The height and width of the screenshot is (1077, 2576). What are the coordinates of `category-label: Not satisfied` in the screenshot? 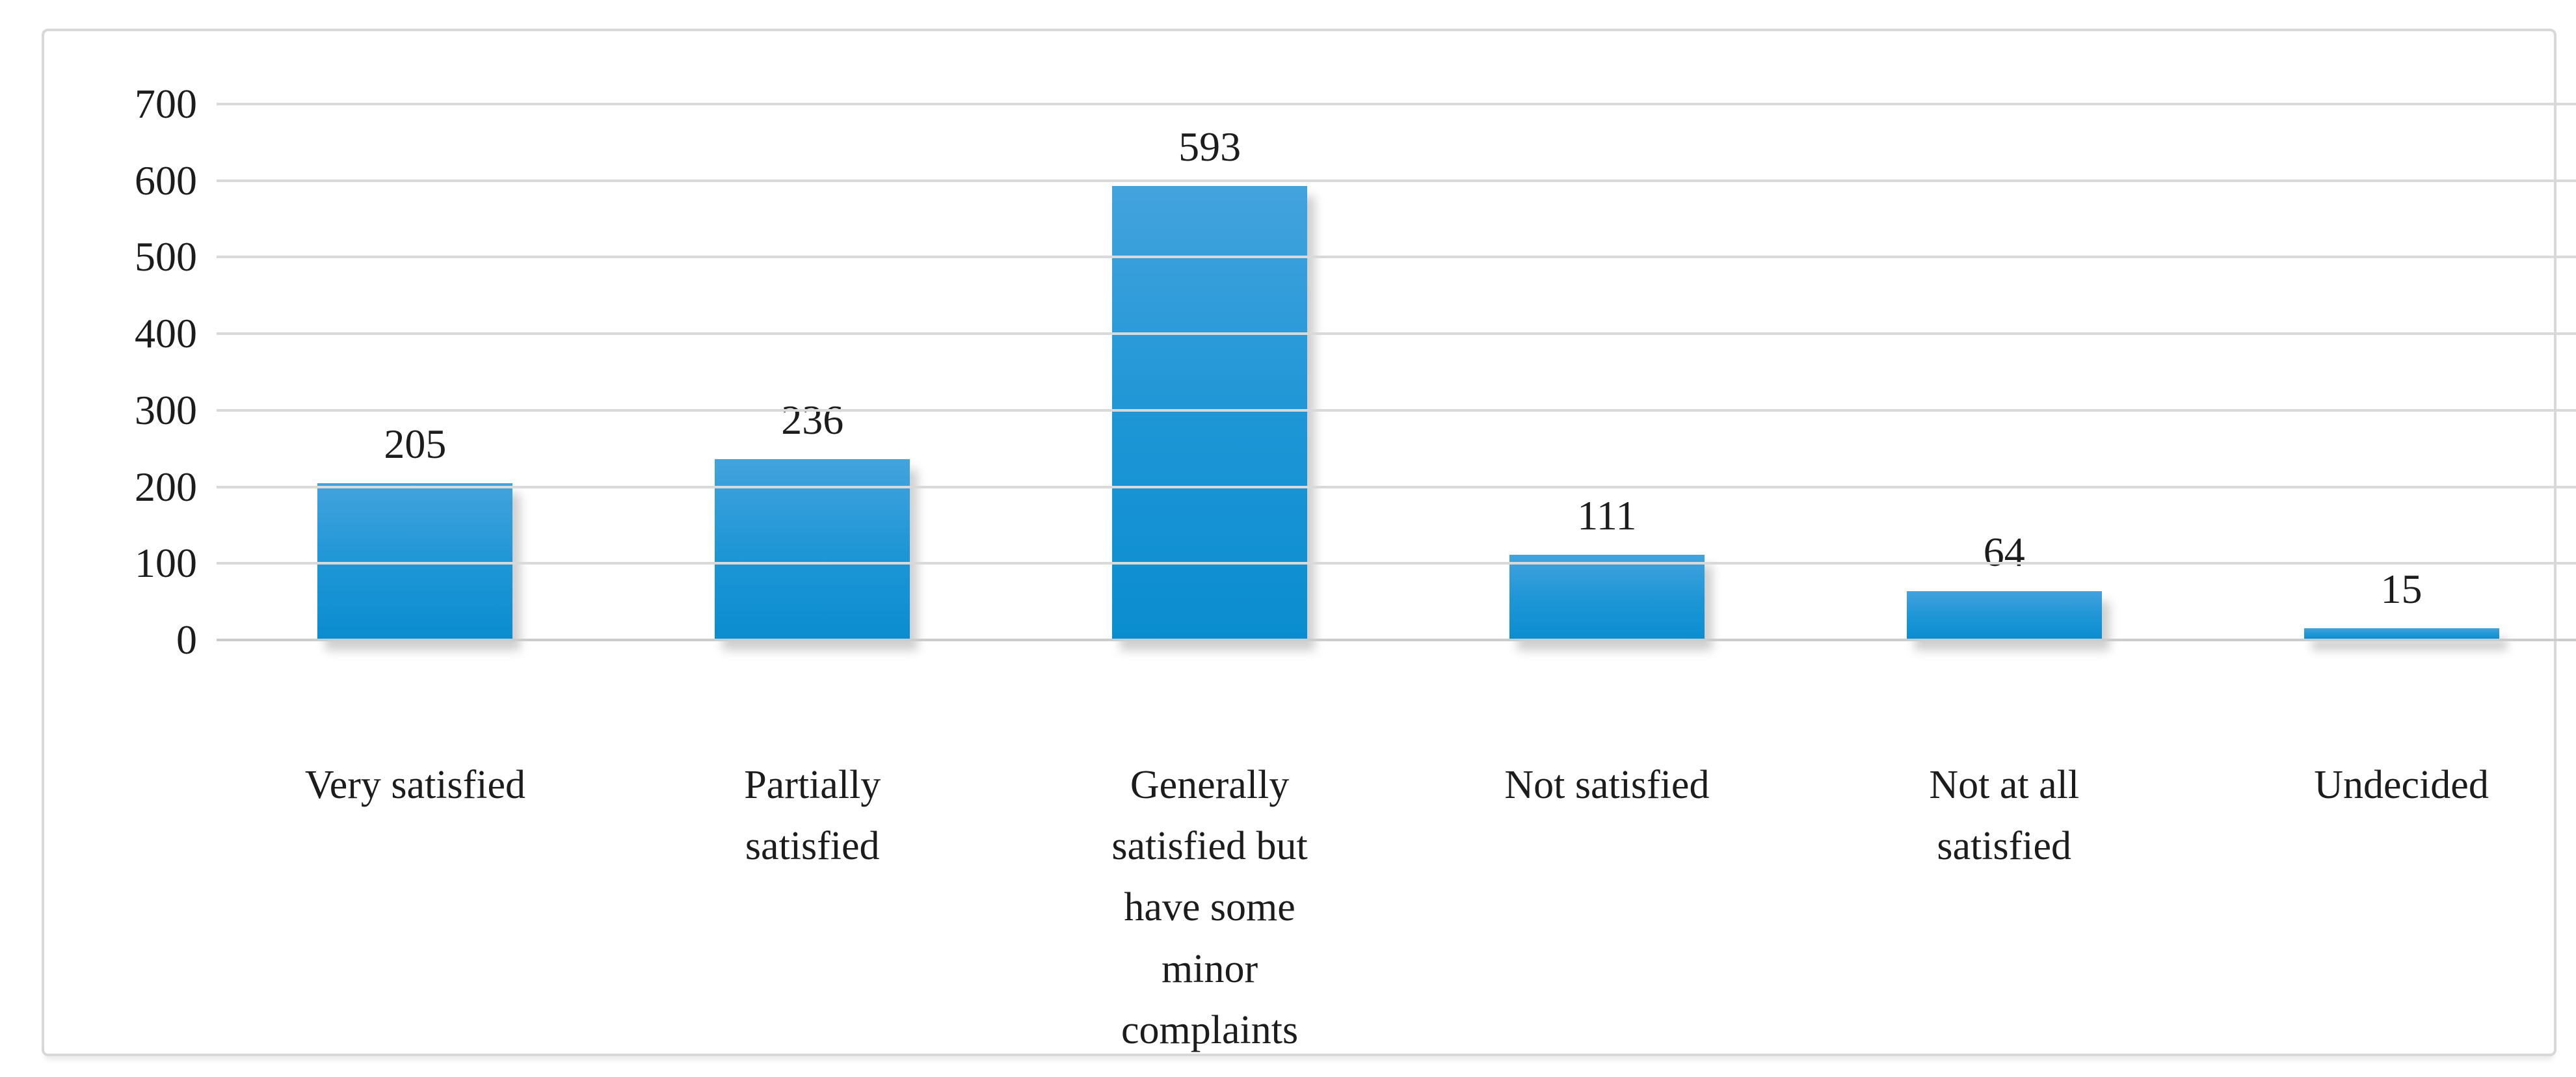 It's located at (1607, 785).